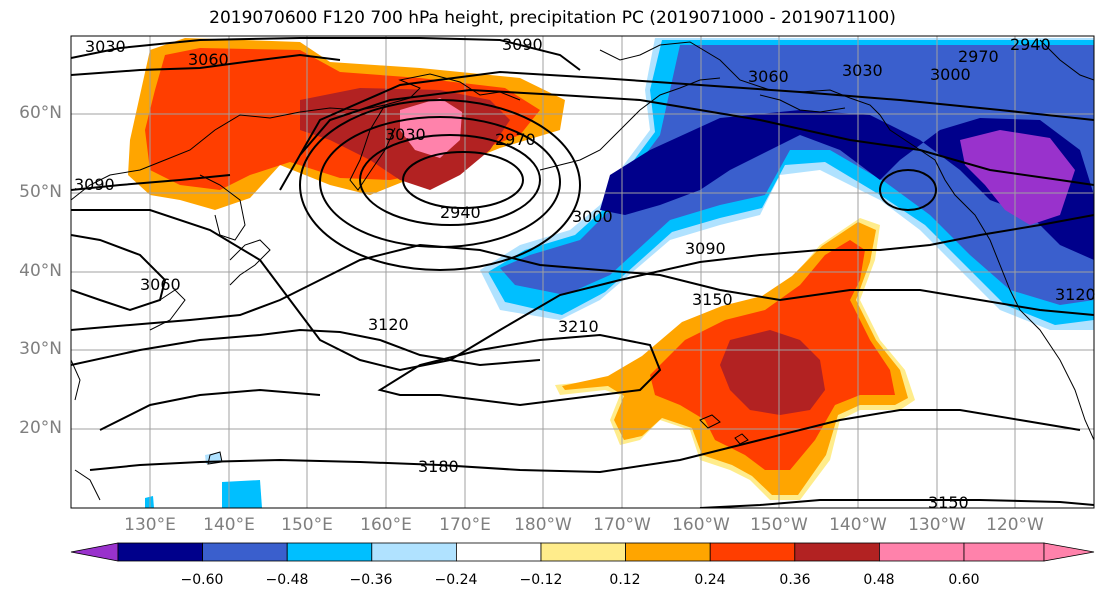 This screenshot has width=1105, height=601. I want to click on negative-anomaly-patch-south, so click(242, 494).